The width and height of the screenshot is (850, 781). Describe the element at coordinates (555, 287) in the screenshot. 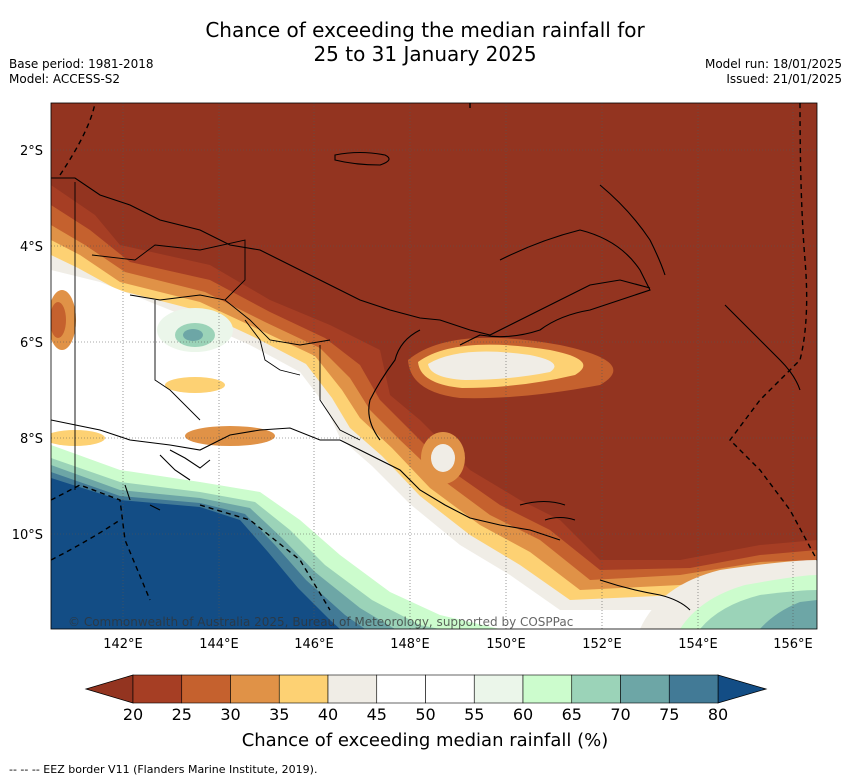

I see `coastline-new-britain` at that location.